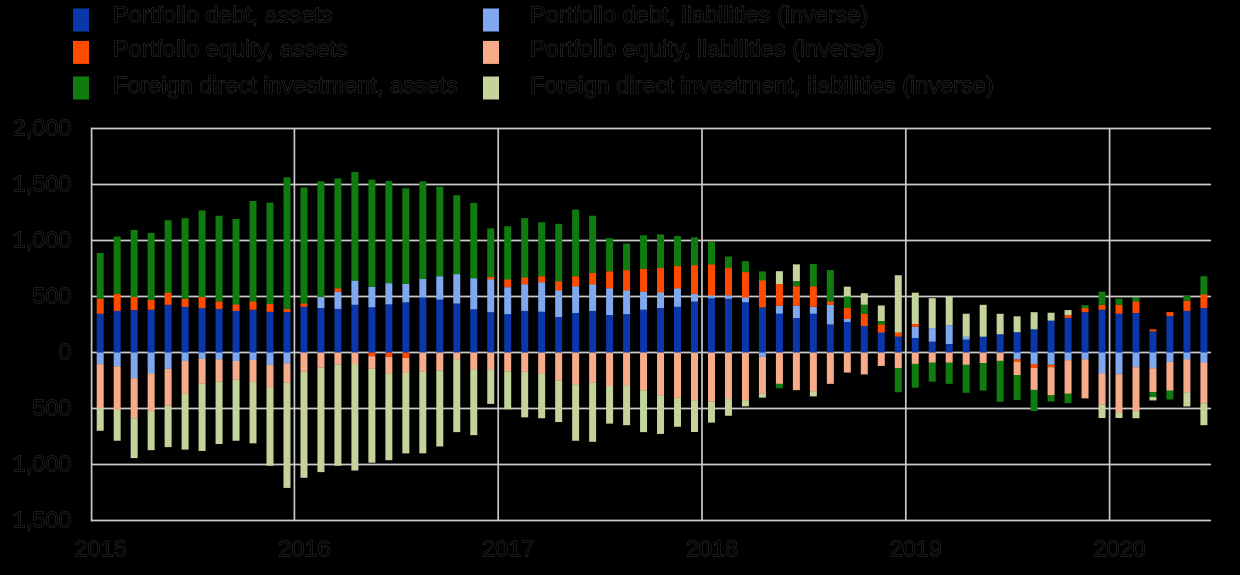 Image resolution: width=1240 pixels, height=575 pixels. Describe the element at coordinates (64, 352) in the screenshot. I see `svg-text: 0` at that location.